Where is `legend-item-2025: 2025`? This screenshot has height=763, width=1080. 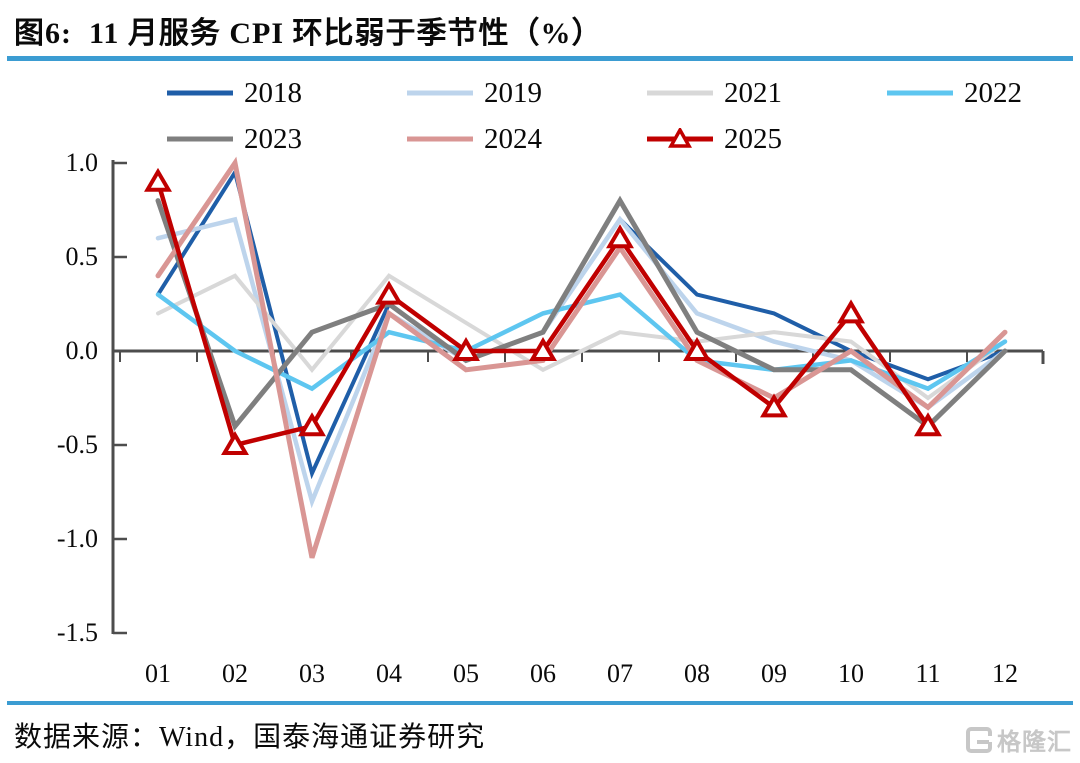
legend-item-2025: 2025 is located at coordinates (765, 139).